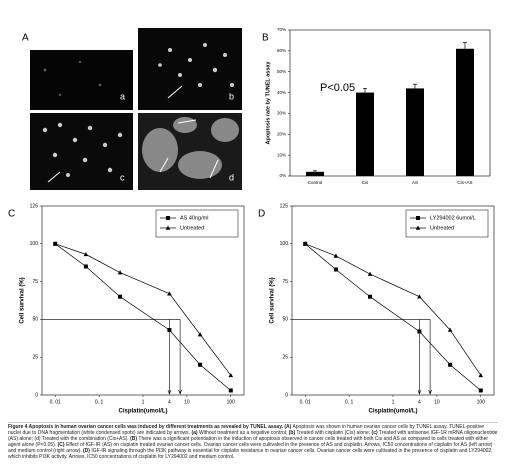  What do you see at coordinates (374, 433) in the screenshot?
I see `caption-run: (c)` at bounding box center [374, 433].